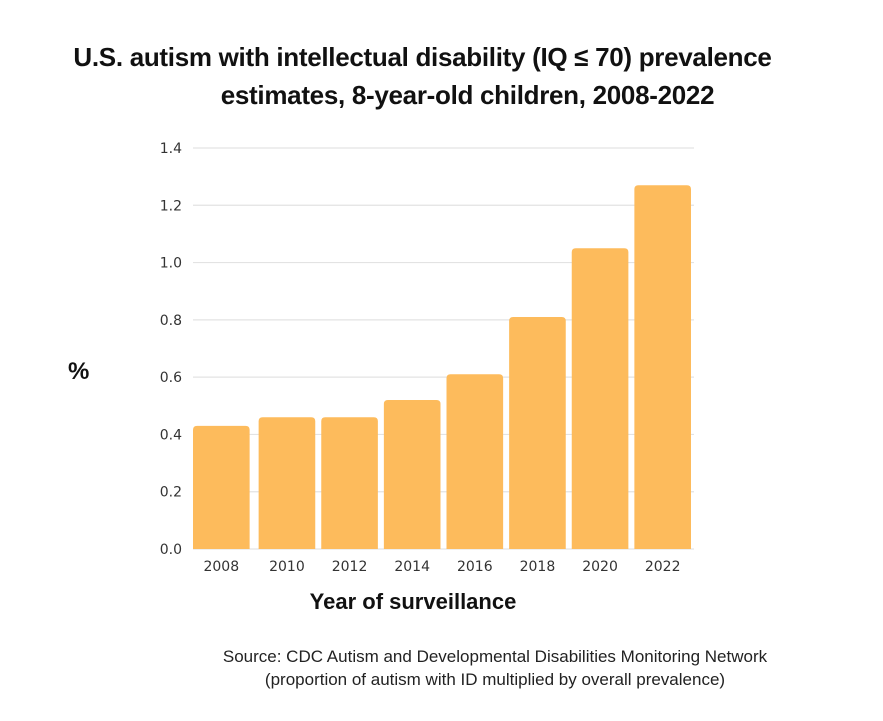  I want to click on bar-2020, so click(600, 398).